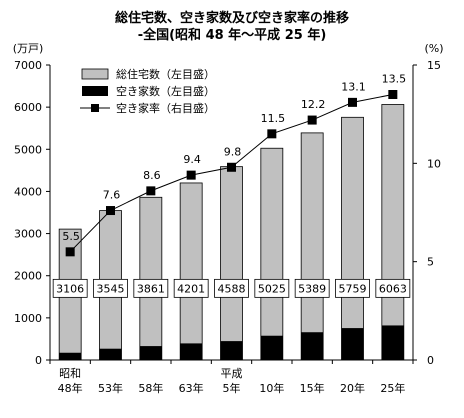 Image resolution: width=464 pixels, height=418 pixels. What do you see at coordinates (232, 35) in the screenshot?
I see `chart-subtitle: -全国(昭和 48 年～平成 25 年)` at bounding box center [232, 35].